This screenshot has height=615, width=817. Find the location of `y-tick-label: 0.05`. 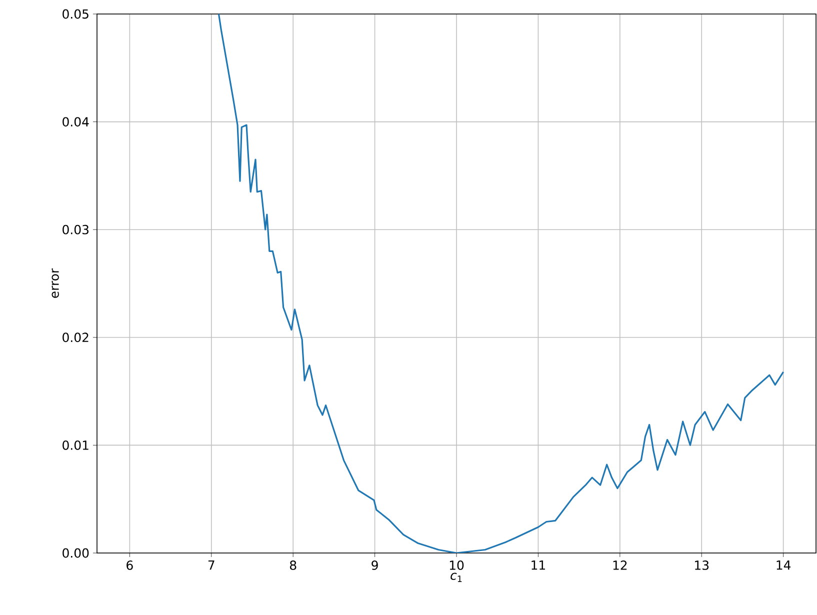

y-tick-label: 0.05 is located at coordinates (75, 14).